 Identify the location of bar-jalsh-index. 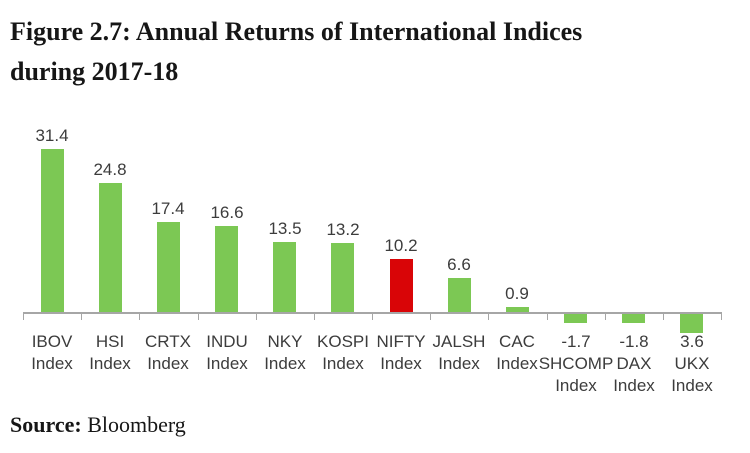
(459, 295).